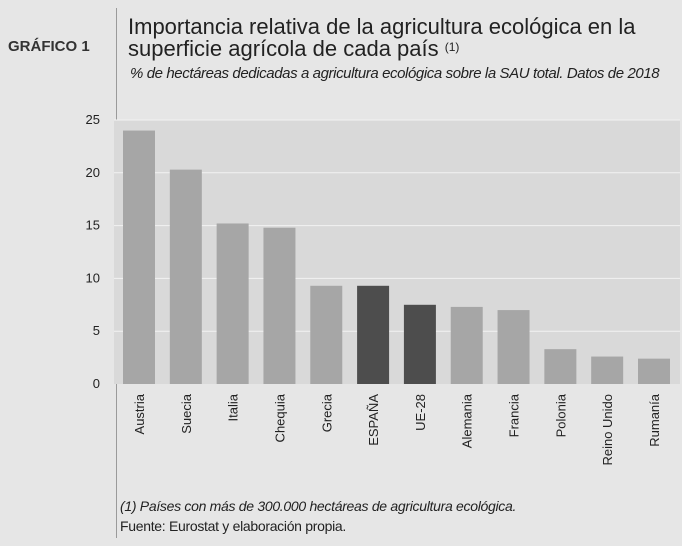 This screenshot has width=682, height=546. What do you see at coordinates (279, 305) in the screenshot?
I see `bar-chequia` at bounding box center [279, 305].